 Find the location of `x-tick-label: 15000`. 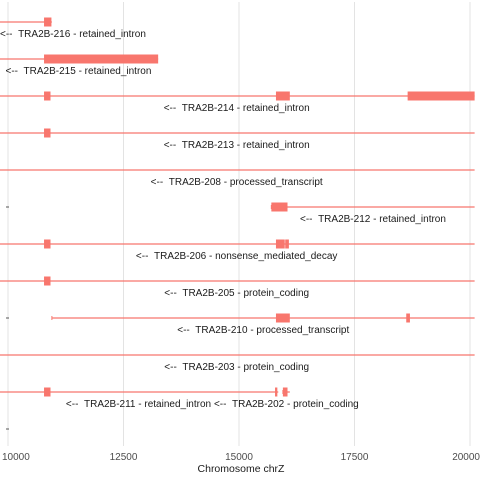

x-tick-label: 15000 is located at coordinates (239, 457).